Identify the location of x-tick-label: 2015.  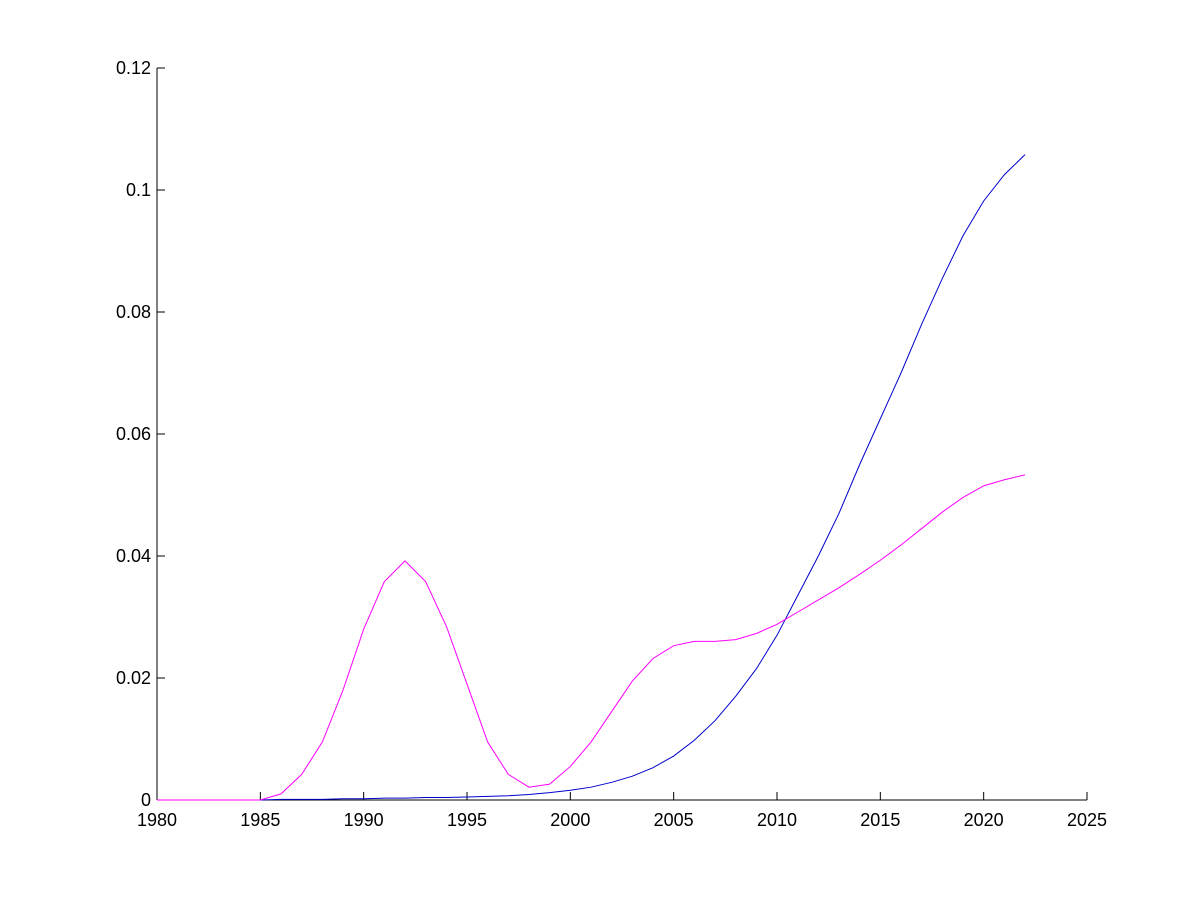
(880, 820).